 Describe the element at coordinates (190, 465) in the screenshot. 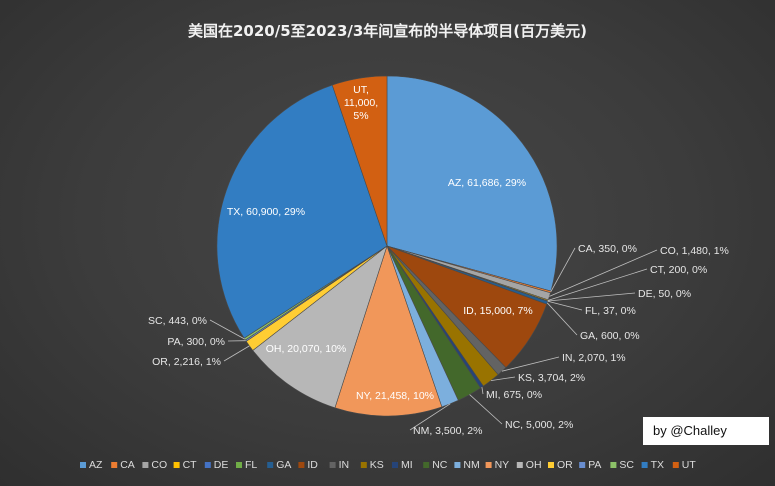

I see `legend-label-ct: CT` at that location.